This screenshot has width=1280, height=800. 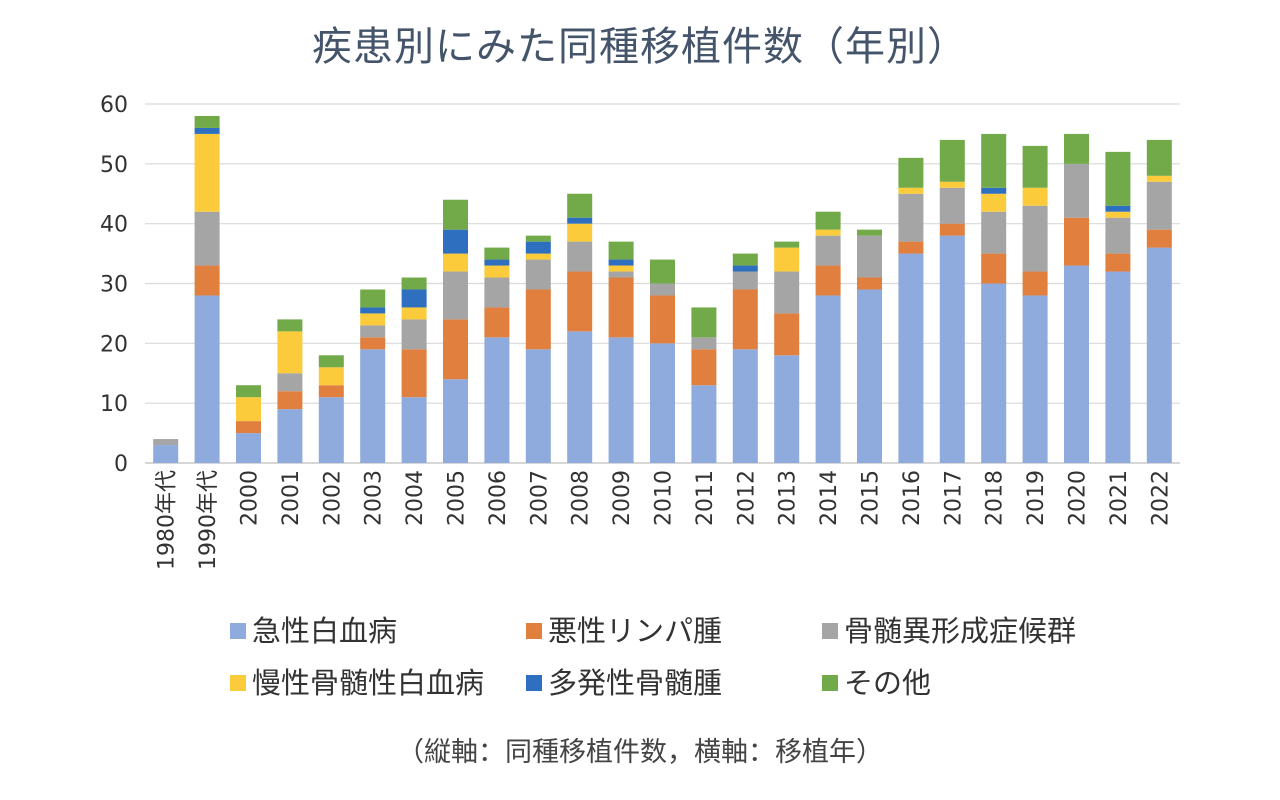 I want to click on y-tick-label: 30, so click(x=114, y=285).